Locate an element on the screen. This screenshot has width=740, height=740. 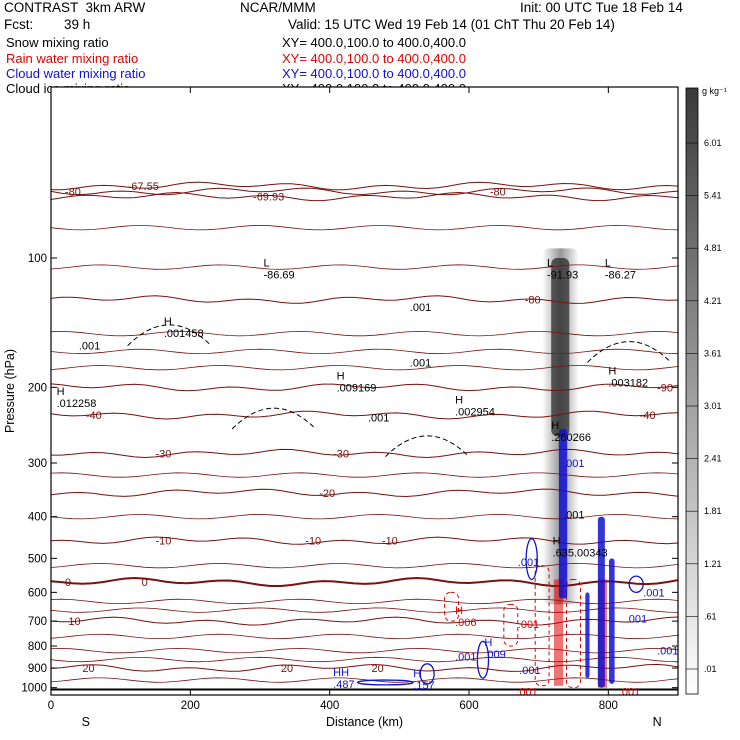
extremum-value: .002954 is located at coordinates (475, 412).